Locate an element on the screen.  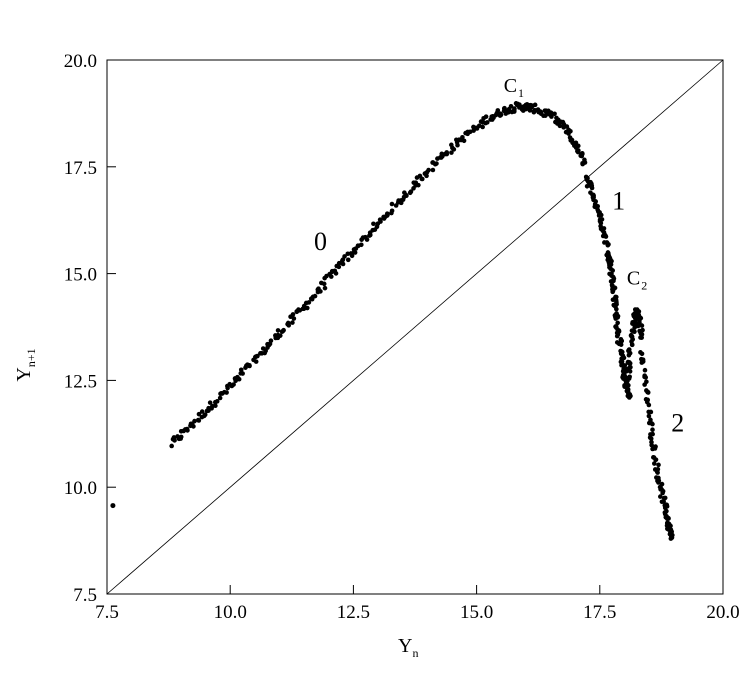
annotation-label: 2 is located at coordinates (677, 423).